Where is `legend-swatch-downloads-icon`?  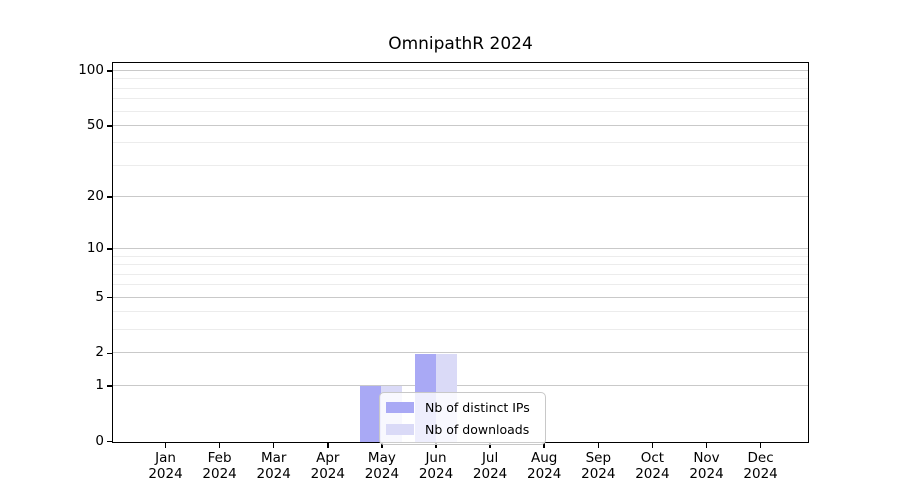 legend-swatch-downloads-icon is located at coordinates (400, 429).